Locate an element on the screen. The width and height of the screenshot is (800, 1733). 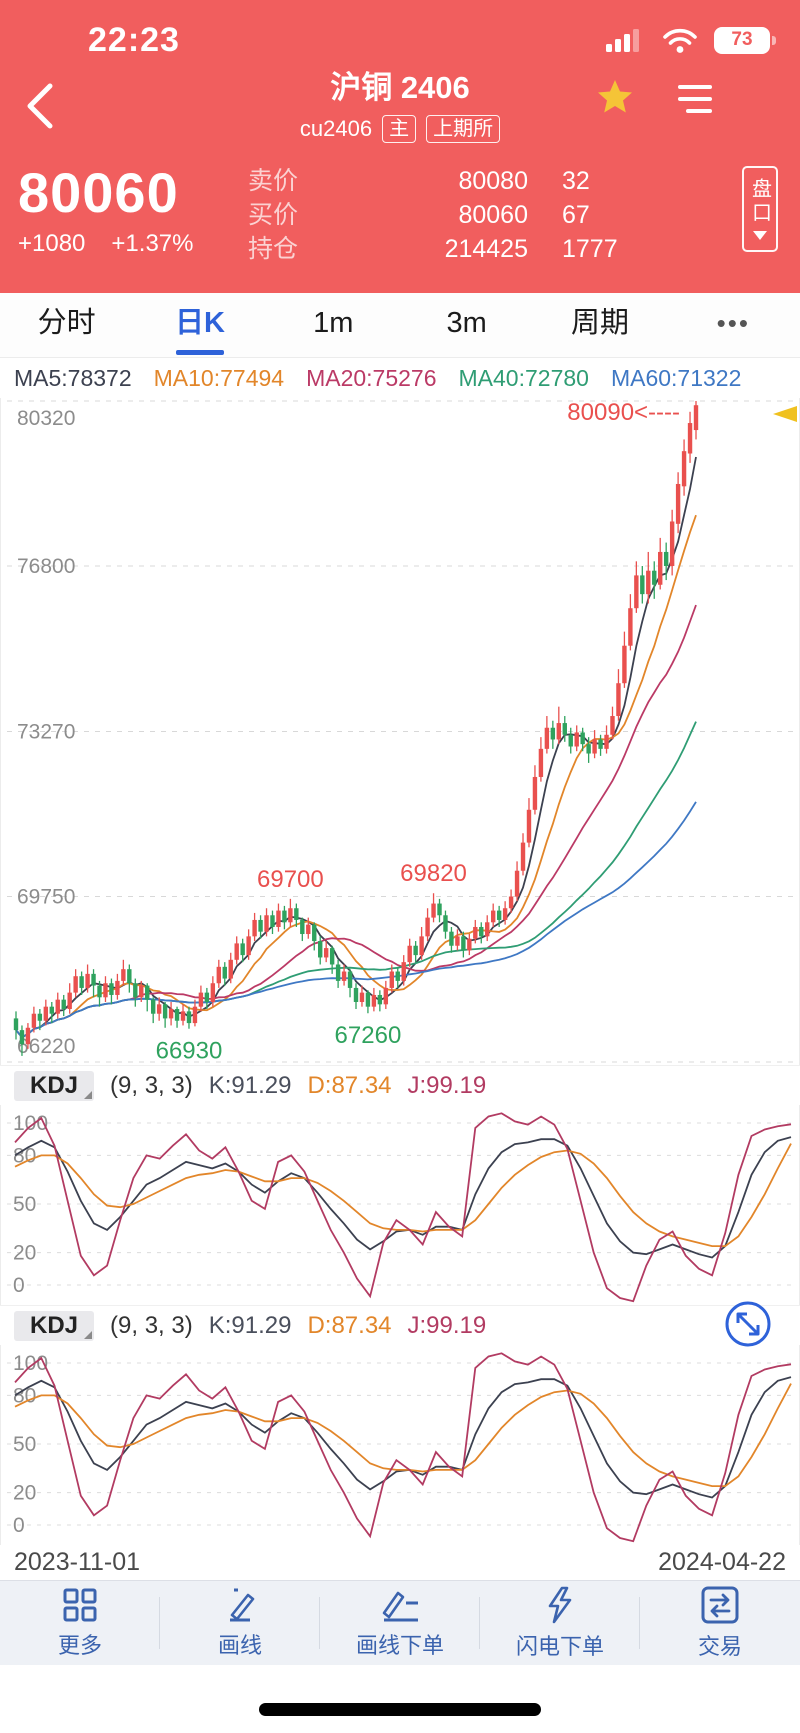
triangle-down-icon is located at coordinates (760, 235).